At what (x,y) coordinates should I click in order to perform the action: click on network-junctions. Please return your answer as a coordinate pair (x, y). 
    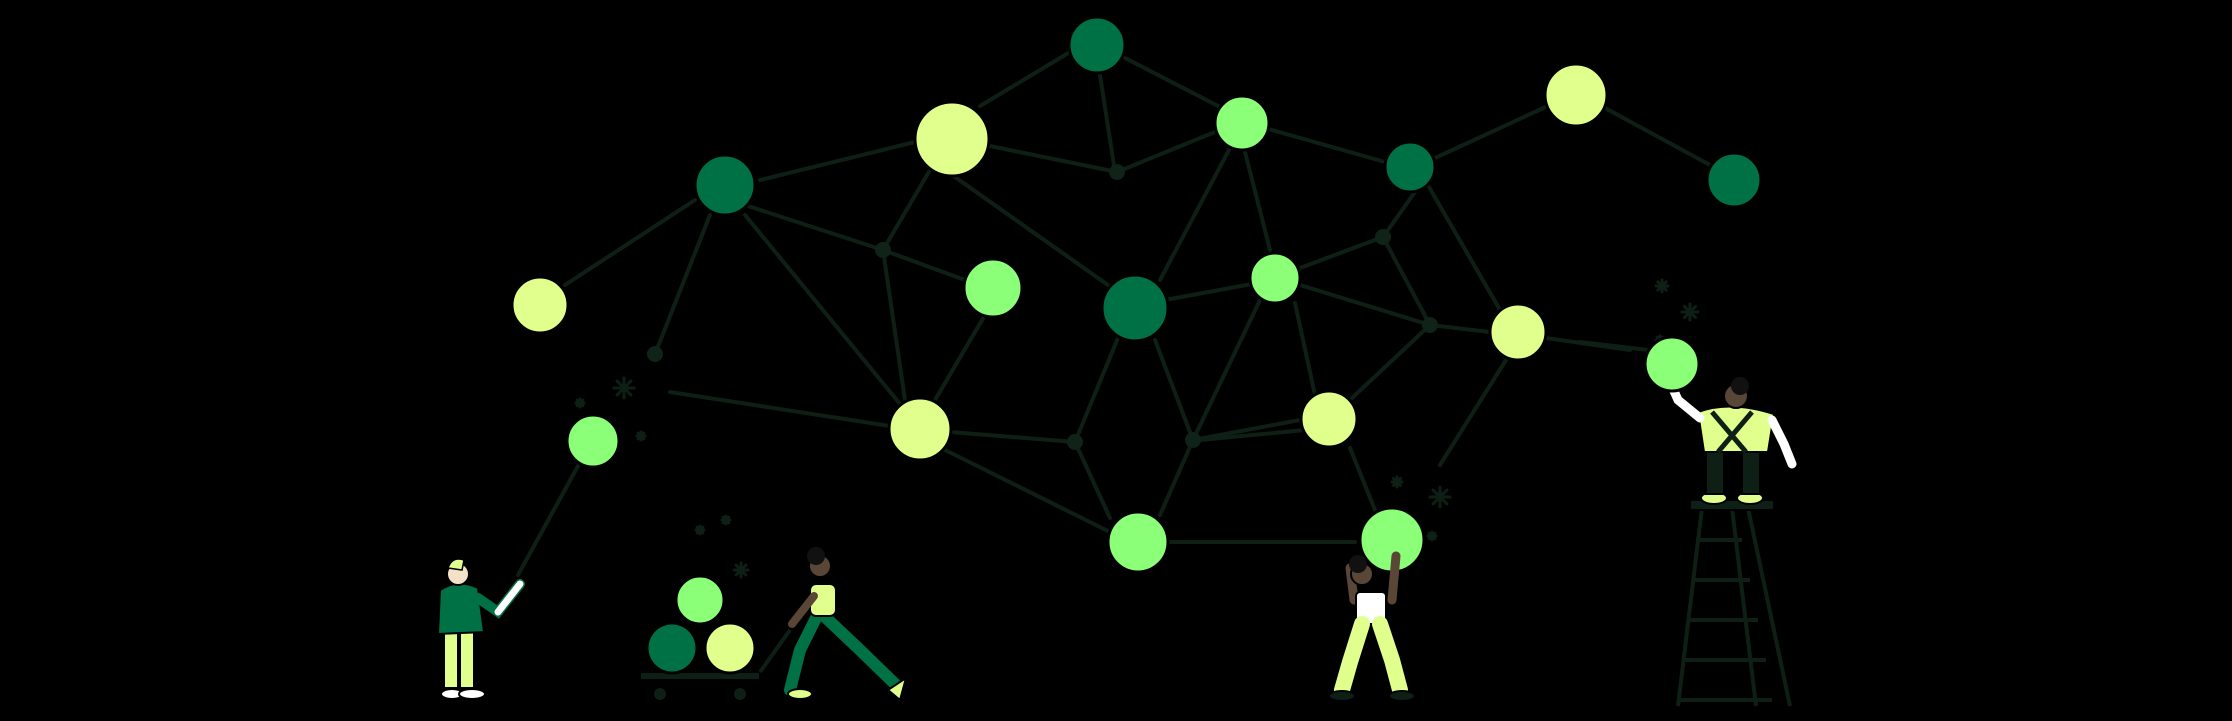
    Looking at the image, I should click on (1042, 307).